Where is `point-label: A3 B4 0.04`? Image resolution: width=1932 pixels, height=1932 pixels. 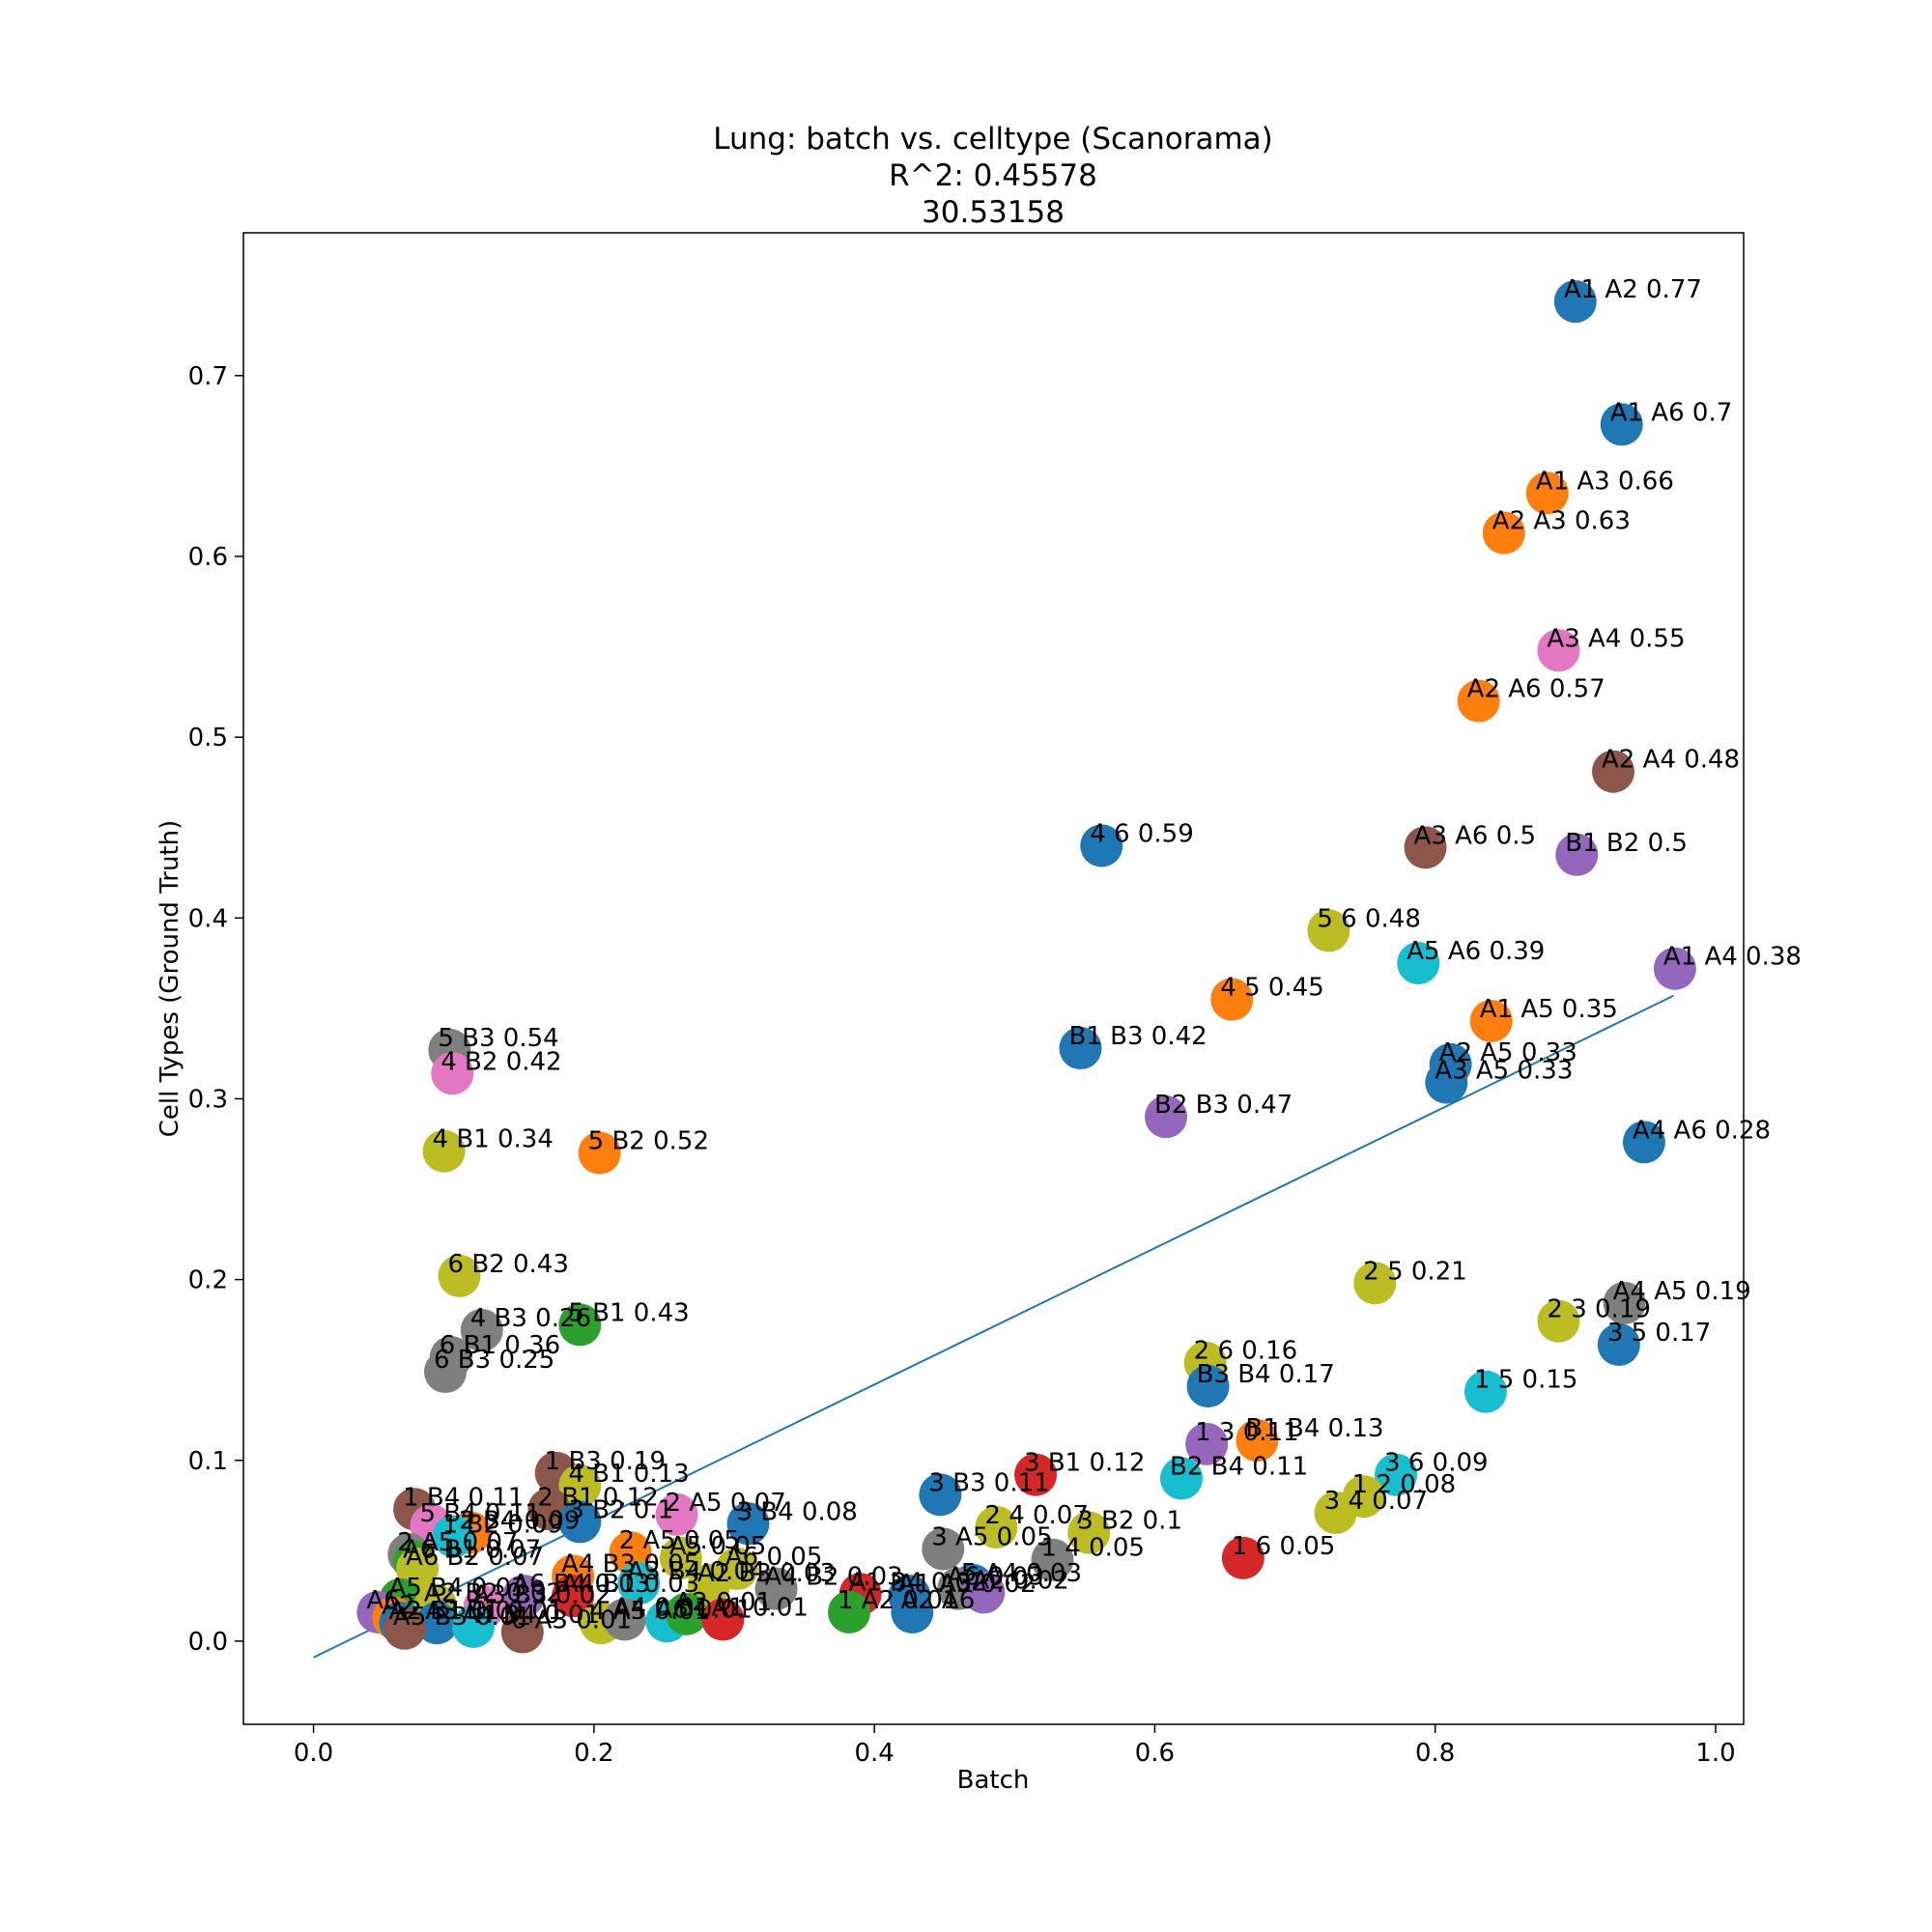
point-label: A3 B4 0.04 is located at coordinates (696, 1571).